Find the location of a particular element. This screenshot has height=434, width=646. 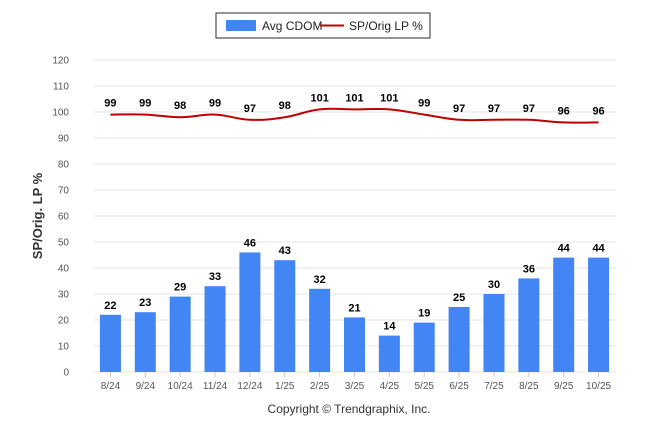

x-tick-label: 8/24 is located at coordinates (111, 386).